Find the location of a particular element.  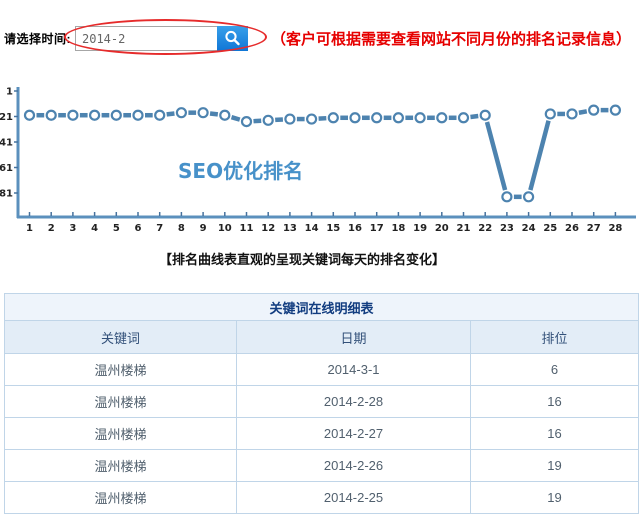

x-axis-label: 13 is located at coordinates (290, 228).